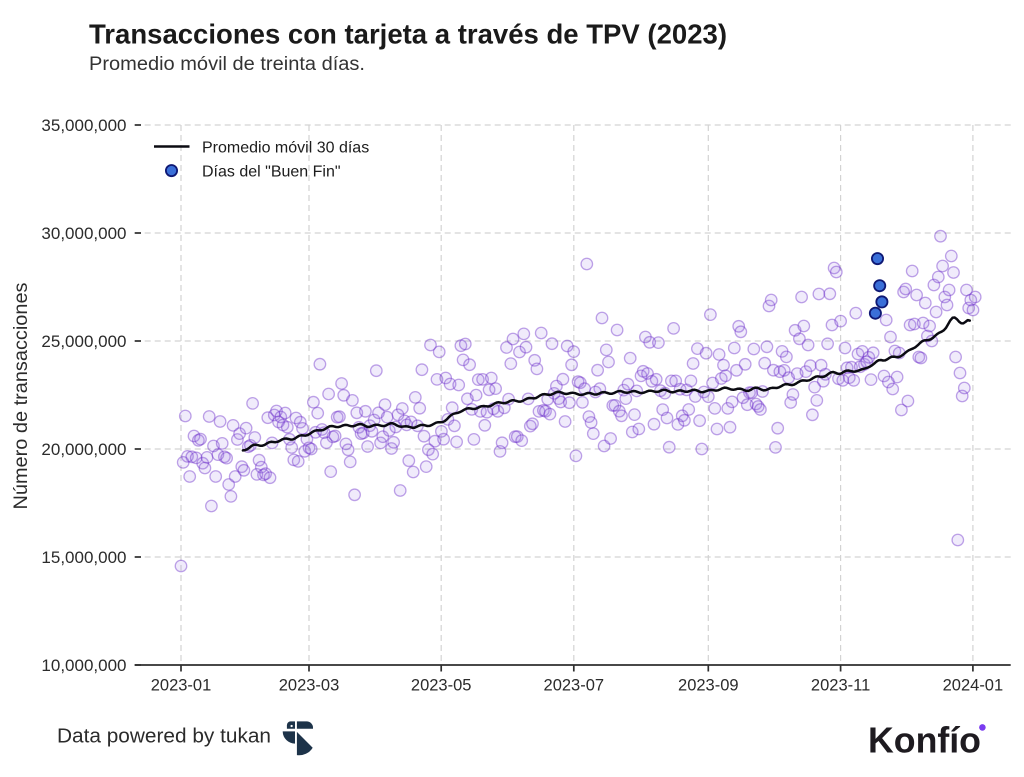 The image size is (1024, 777). What do you see at coordinates (973, 686) in the screenshot?
I see `svg-text: 2024-01` at bounding box center [973, 686].